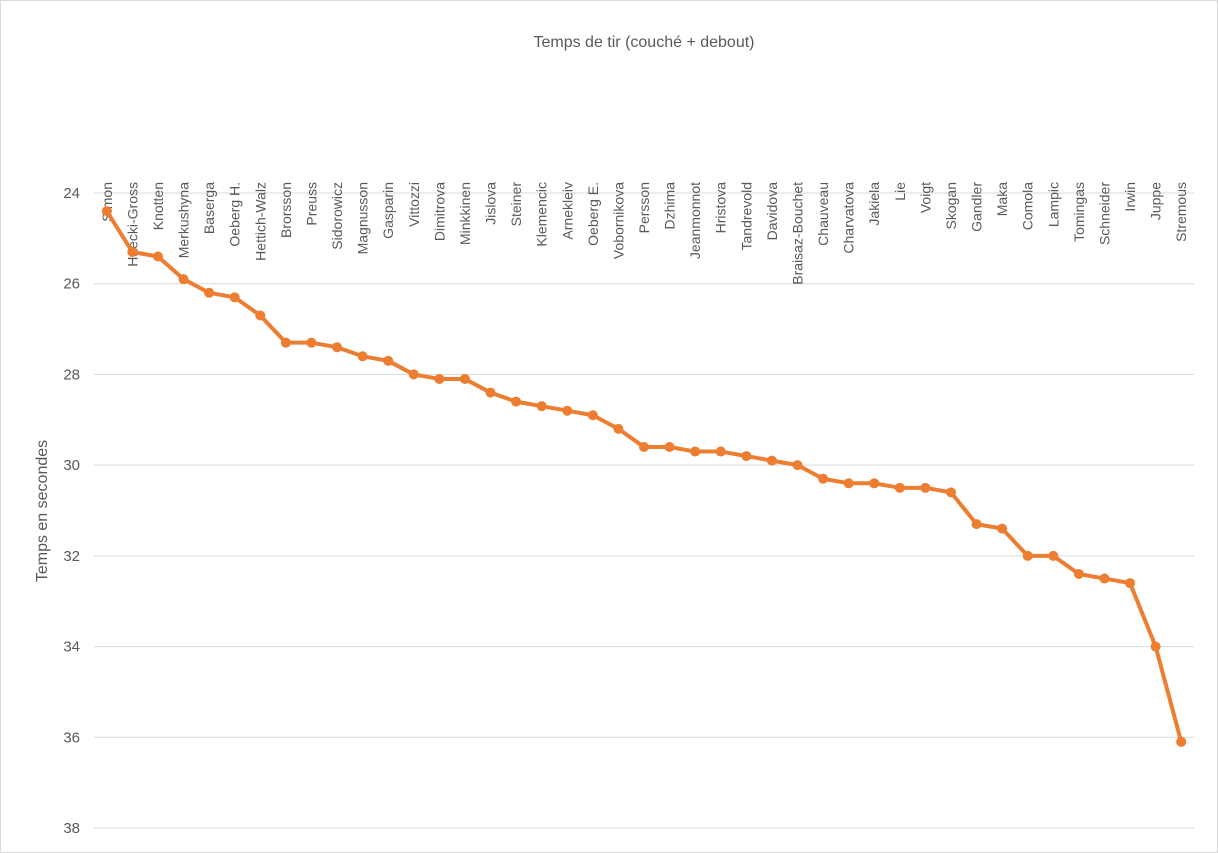 The height and width of the screenshot is (853, 1218). I want to click on x-tick-label: Irwin, so click(1130, 197).